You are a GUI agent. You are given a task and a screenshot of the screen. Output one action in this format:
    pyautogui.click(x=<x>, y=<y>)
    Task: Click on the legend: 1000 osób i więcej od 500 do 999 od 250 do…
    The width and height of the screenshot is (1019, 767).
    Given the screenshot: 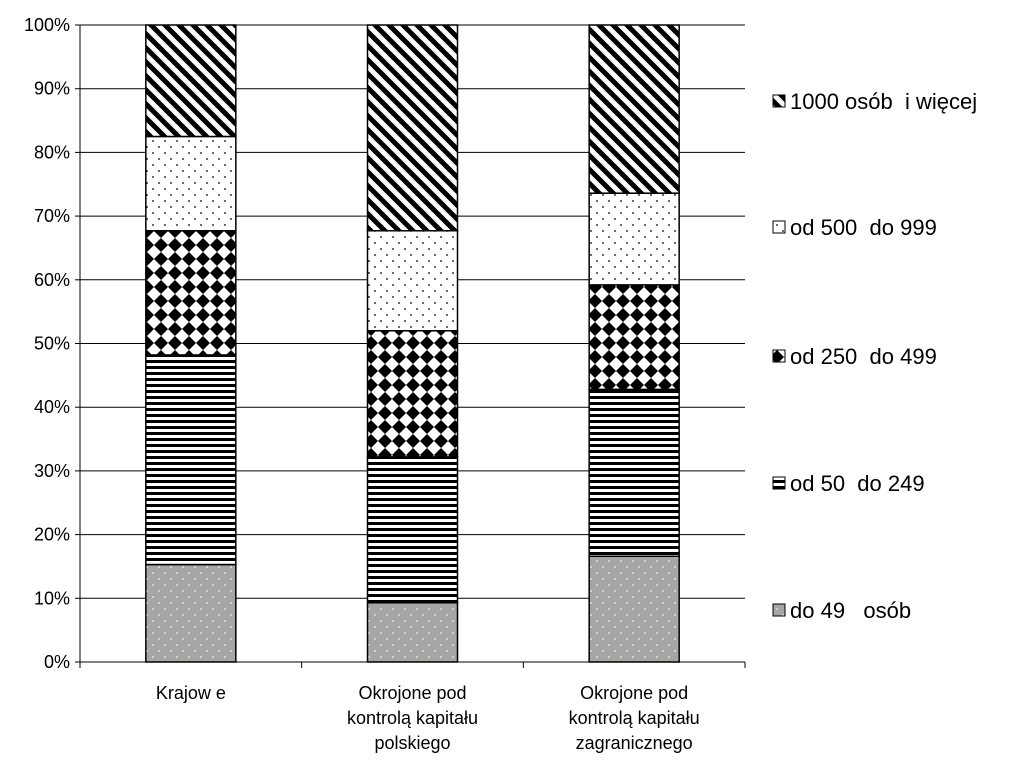 What is the action you would take?
    pyautogui.click(x=874, y=356)
    